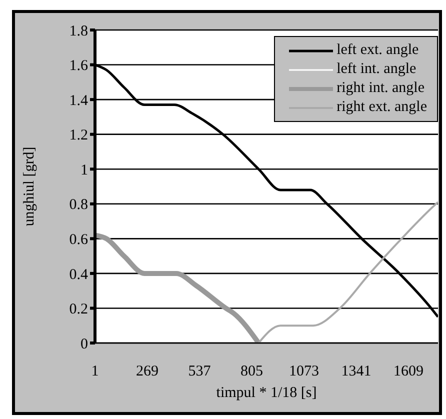 Image resolution: width=446 pixels, height=419 pixels. I want to click on y-tick-label: 0.8, so click(78, 205).